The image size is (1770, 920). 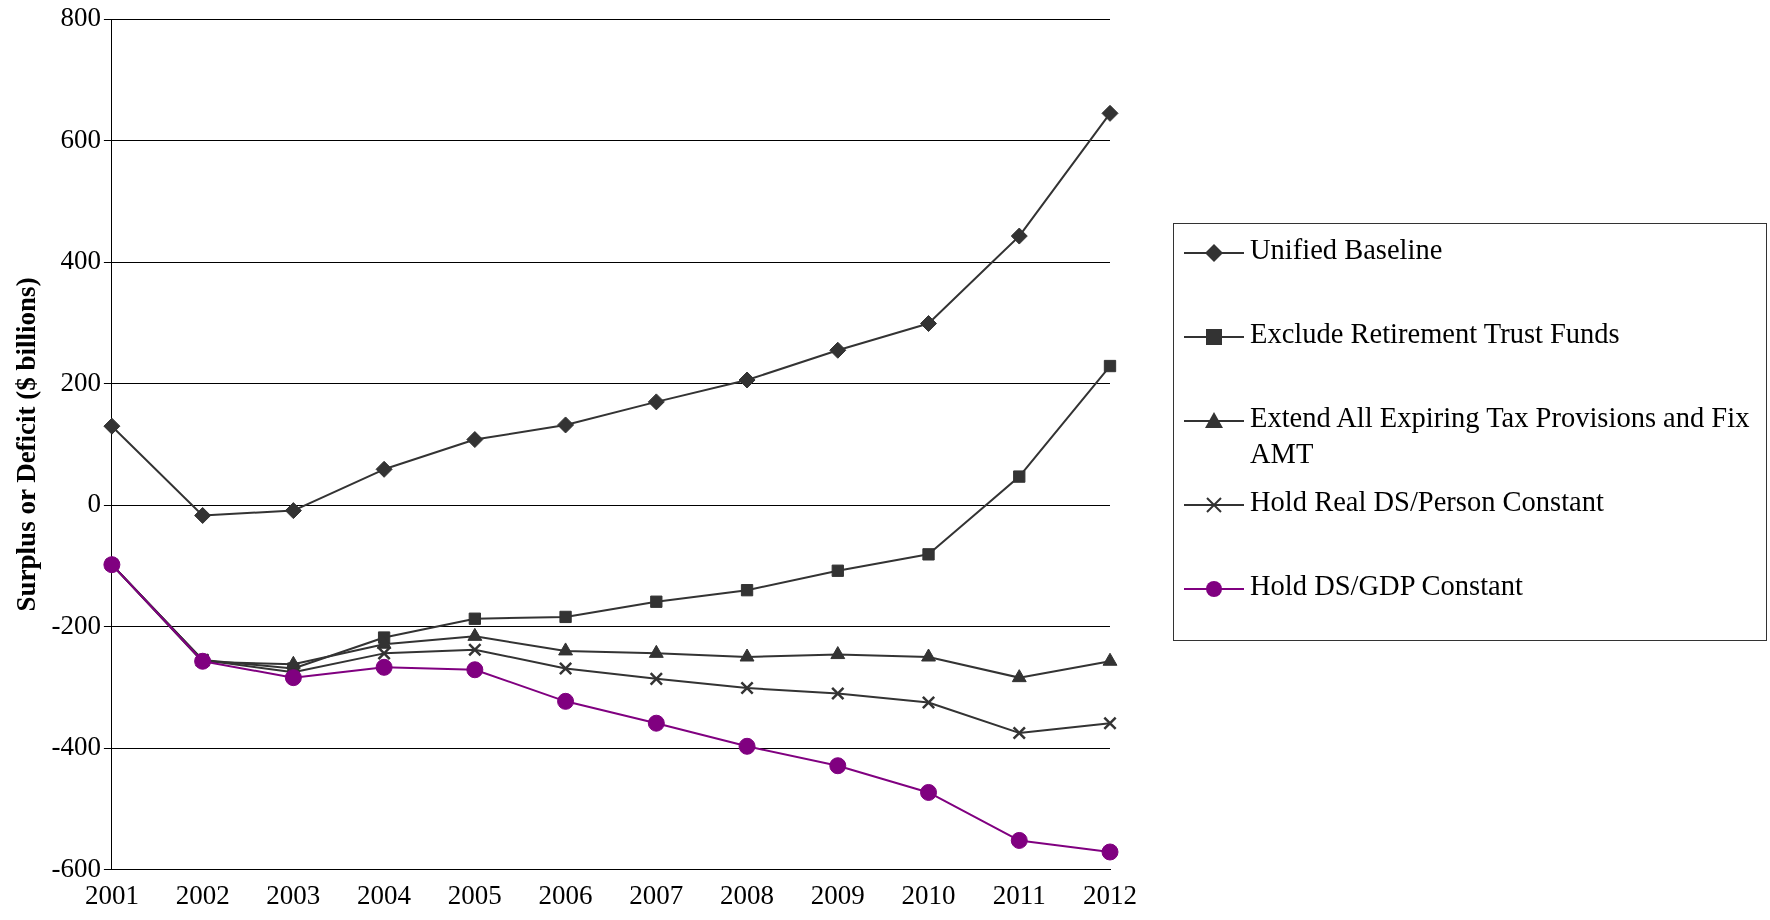 I want to click on x-tick-label: 2009, so click(x=837, y=894).